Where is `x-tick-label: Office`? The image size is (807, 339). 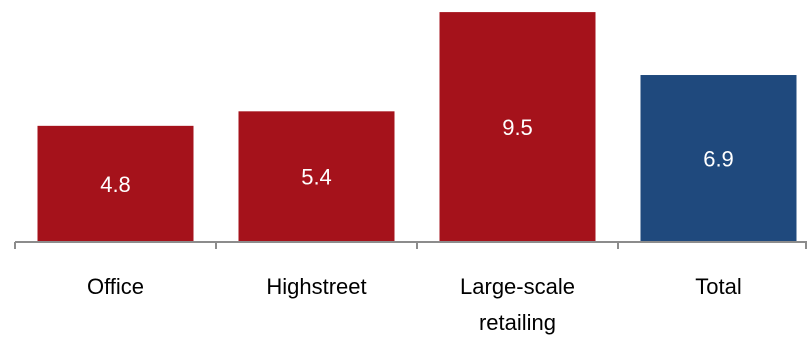 x-tick-label: Office is located at coordinates (115, 286).